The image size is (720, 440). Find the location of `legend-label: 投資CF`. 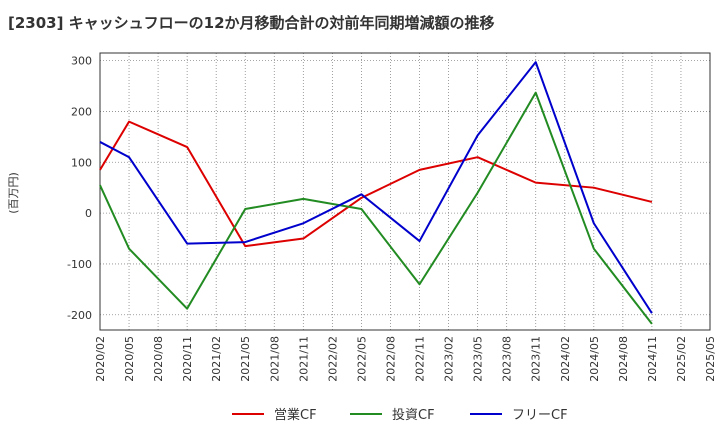

legend-label: 投資CF is located at coordinates (413, 415).